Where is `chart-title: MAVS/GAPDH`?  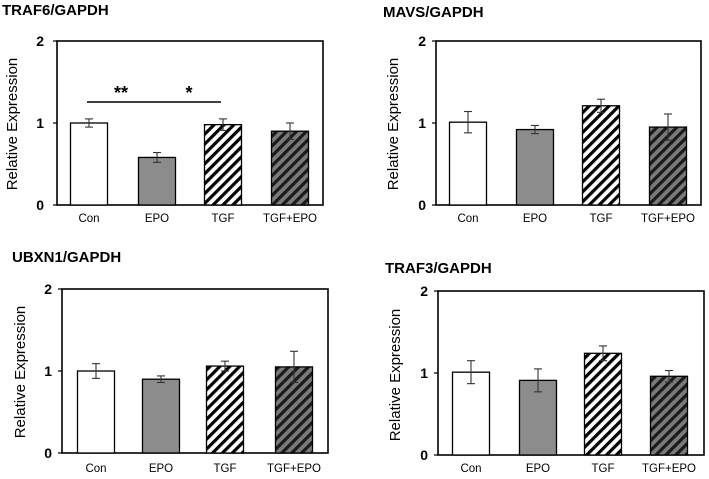
chart-title: MAVS/GAPDH is located at coordinates (433, 12).